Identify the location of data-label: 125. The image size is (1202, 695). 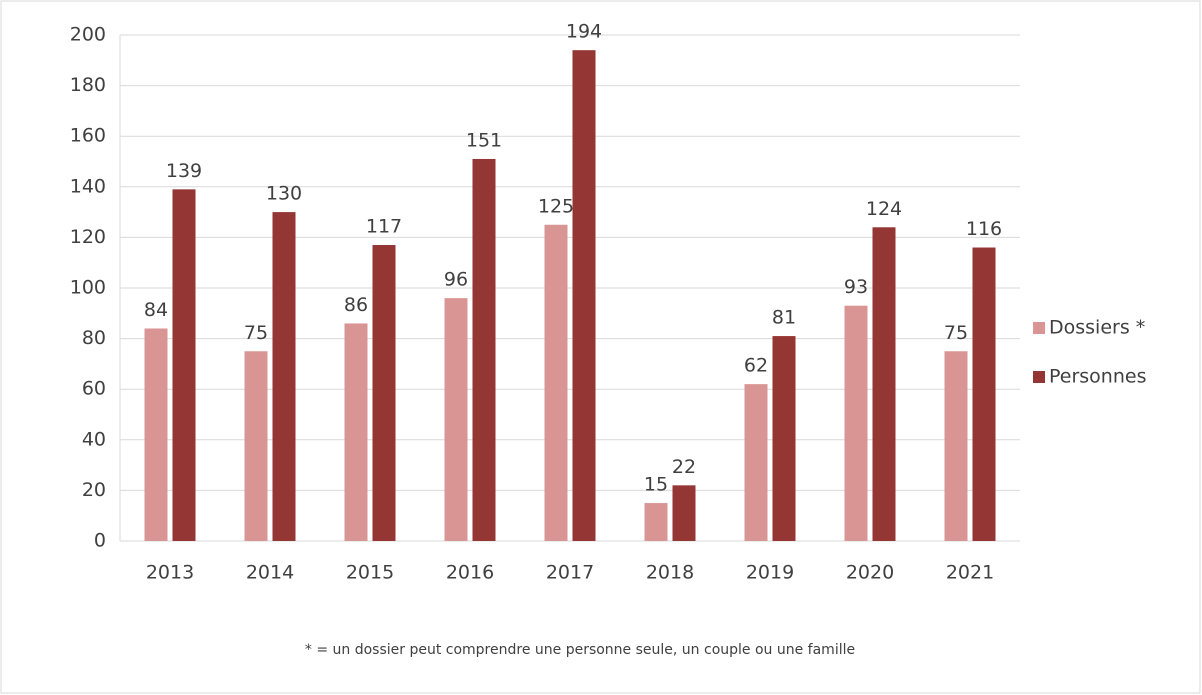
(556, 206).